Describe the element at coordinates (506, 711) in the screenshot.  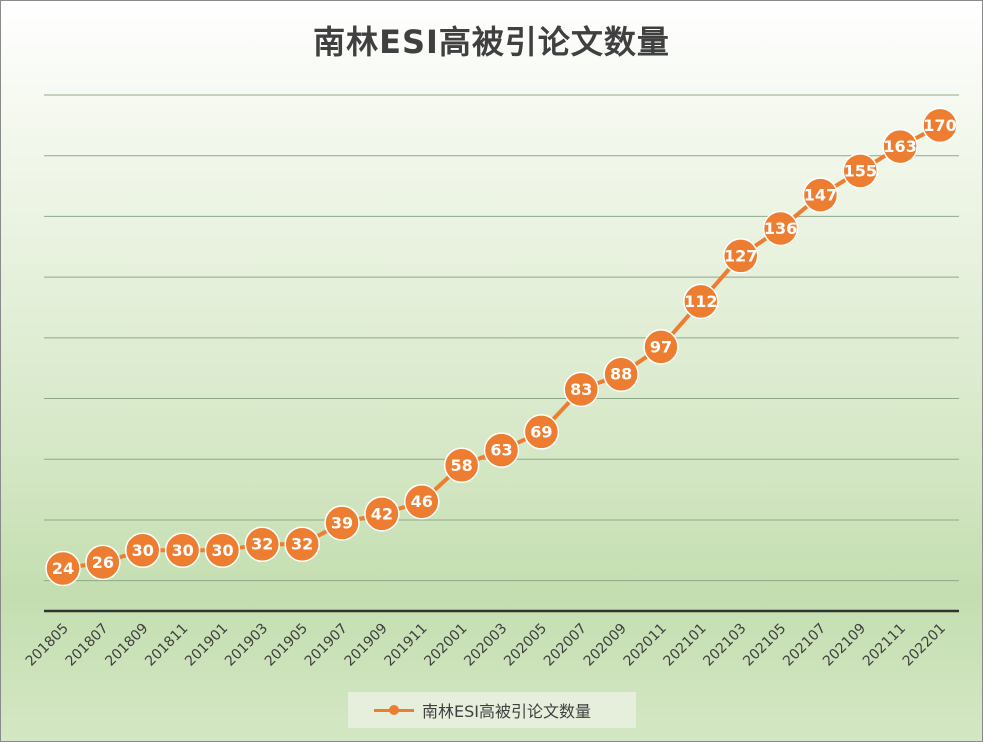
I see `legend-label: 南林ESI高被引论文数量` at that location.